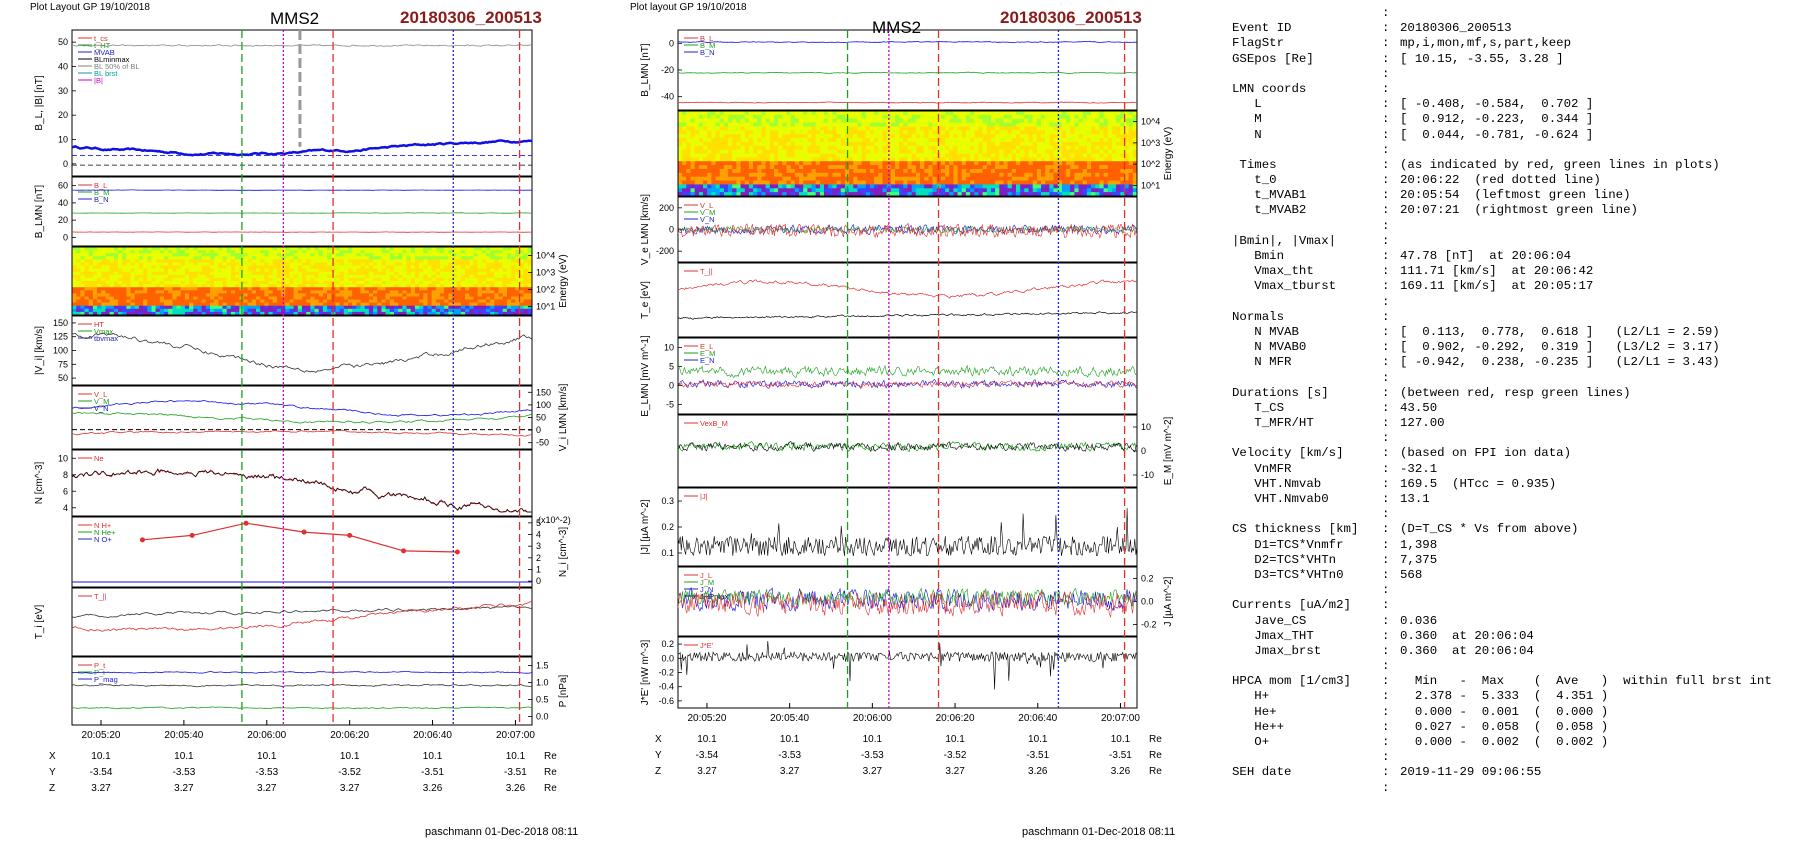 The width and height of the screenshot is (1804, 841). Describe the element at coordinates (302, 352) in the screenshot. I see `left-trace-vi` at that location.